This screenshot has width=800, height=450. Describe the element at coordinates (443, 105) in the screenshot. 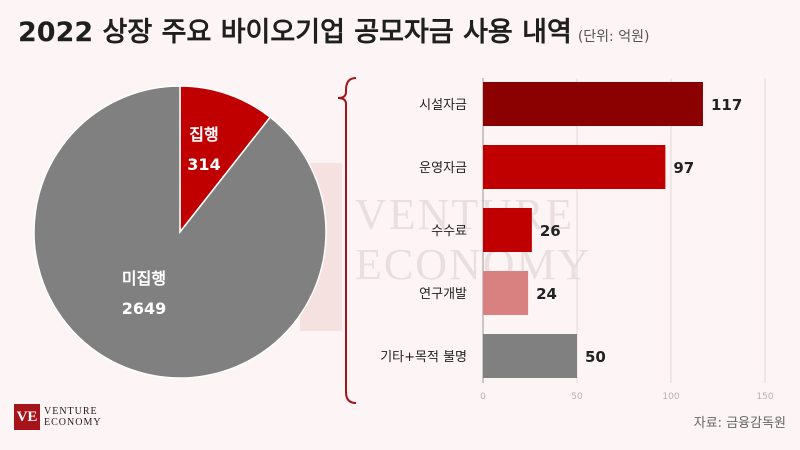

I see `bar-category-0: 시설자금` at that location.